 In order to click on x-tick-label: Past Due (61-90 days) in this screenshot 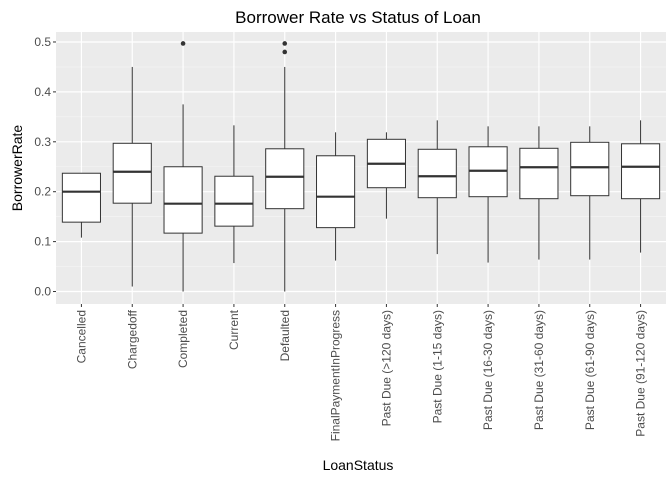, I will do `click(590, 370)`.